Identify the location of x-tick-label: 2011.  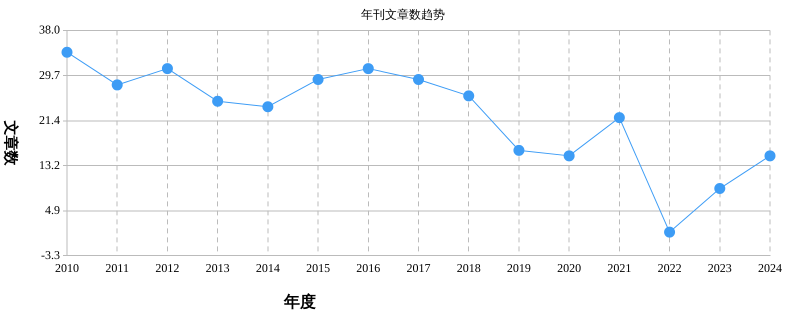
(117, 267).